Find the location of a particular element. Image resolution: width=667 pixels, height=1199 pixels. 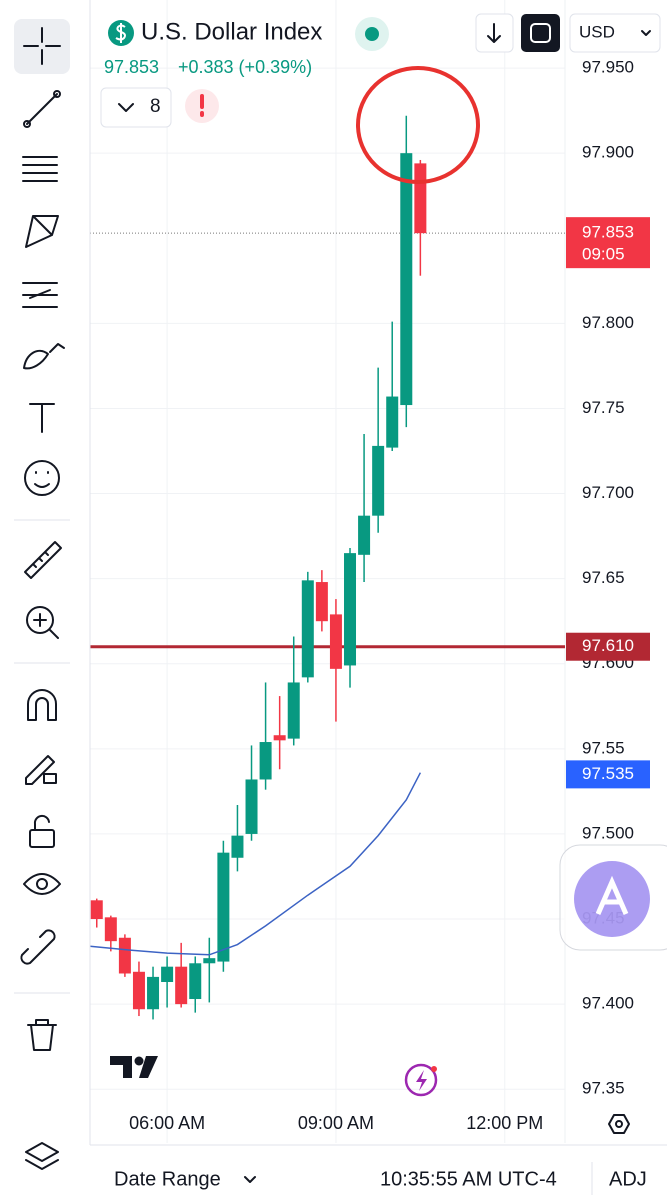

assistant-button is located at coordinates (612, 899).